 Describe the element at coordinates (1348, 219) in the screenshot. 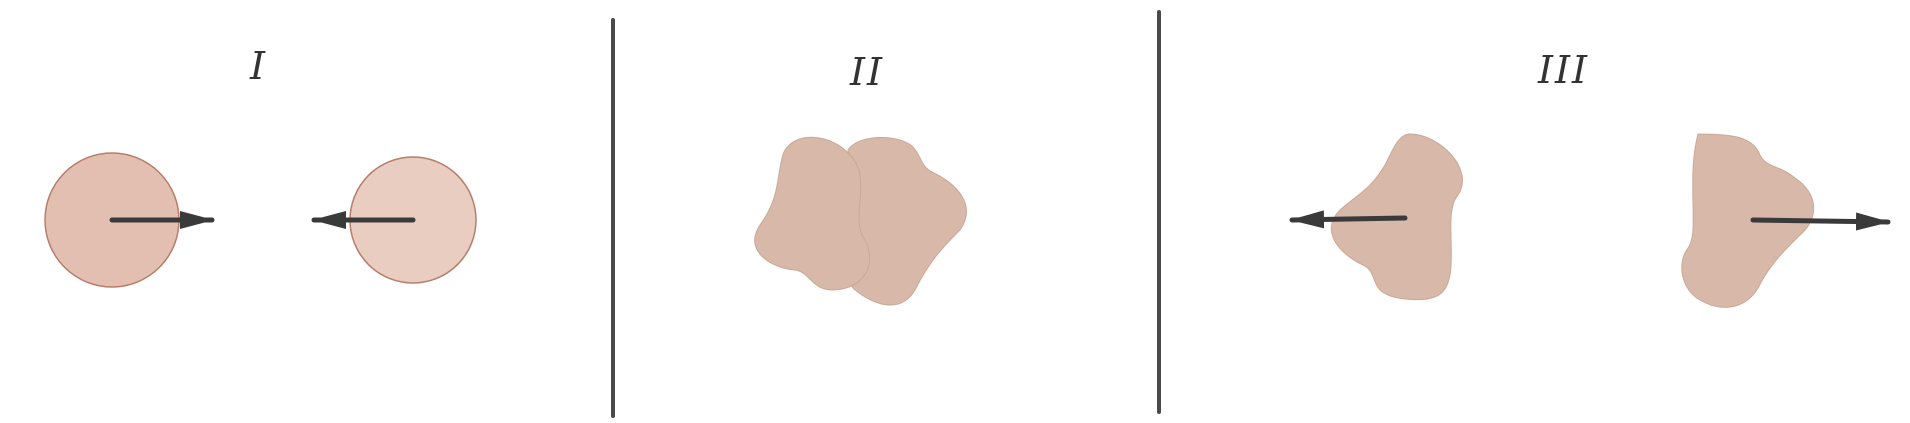

I see `velocity-arrow-left-body` at that location.